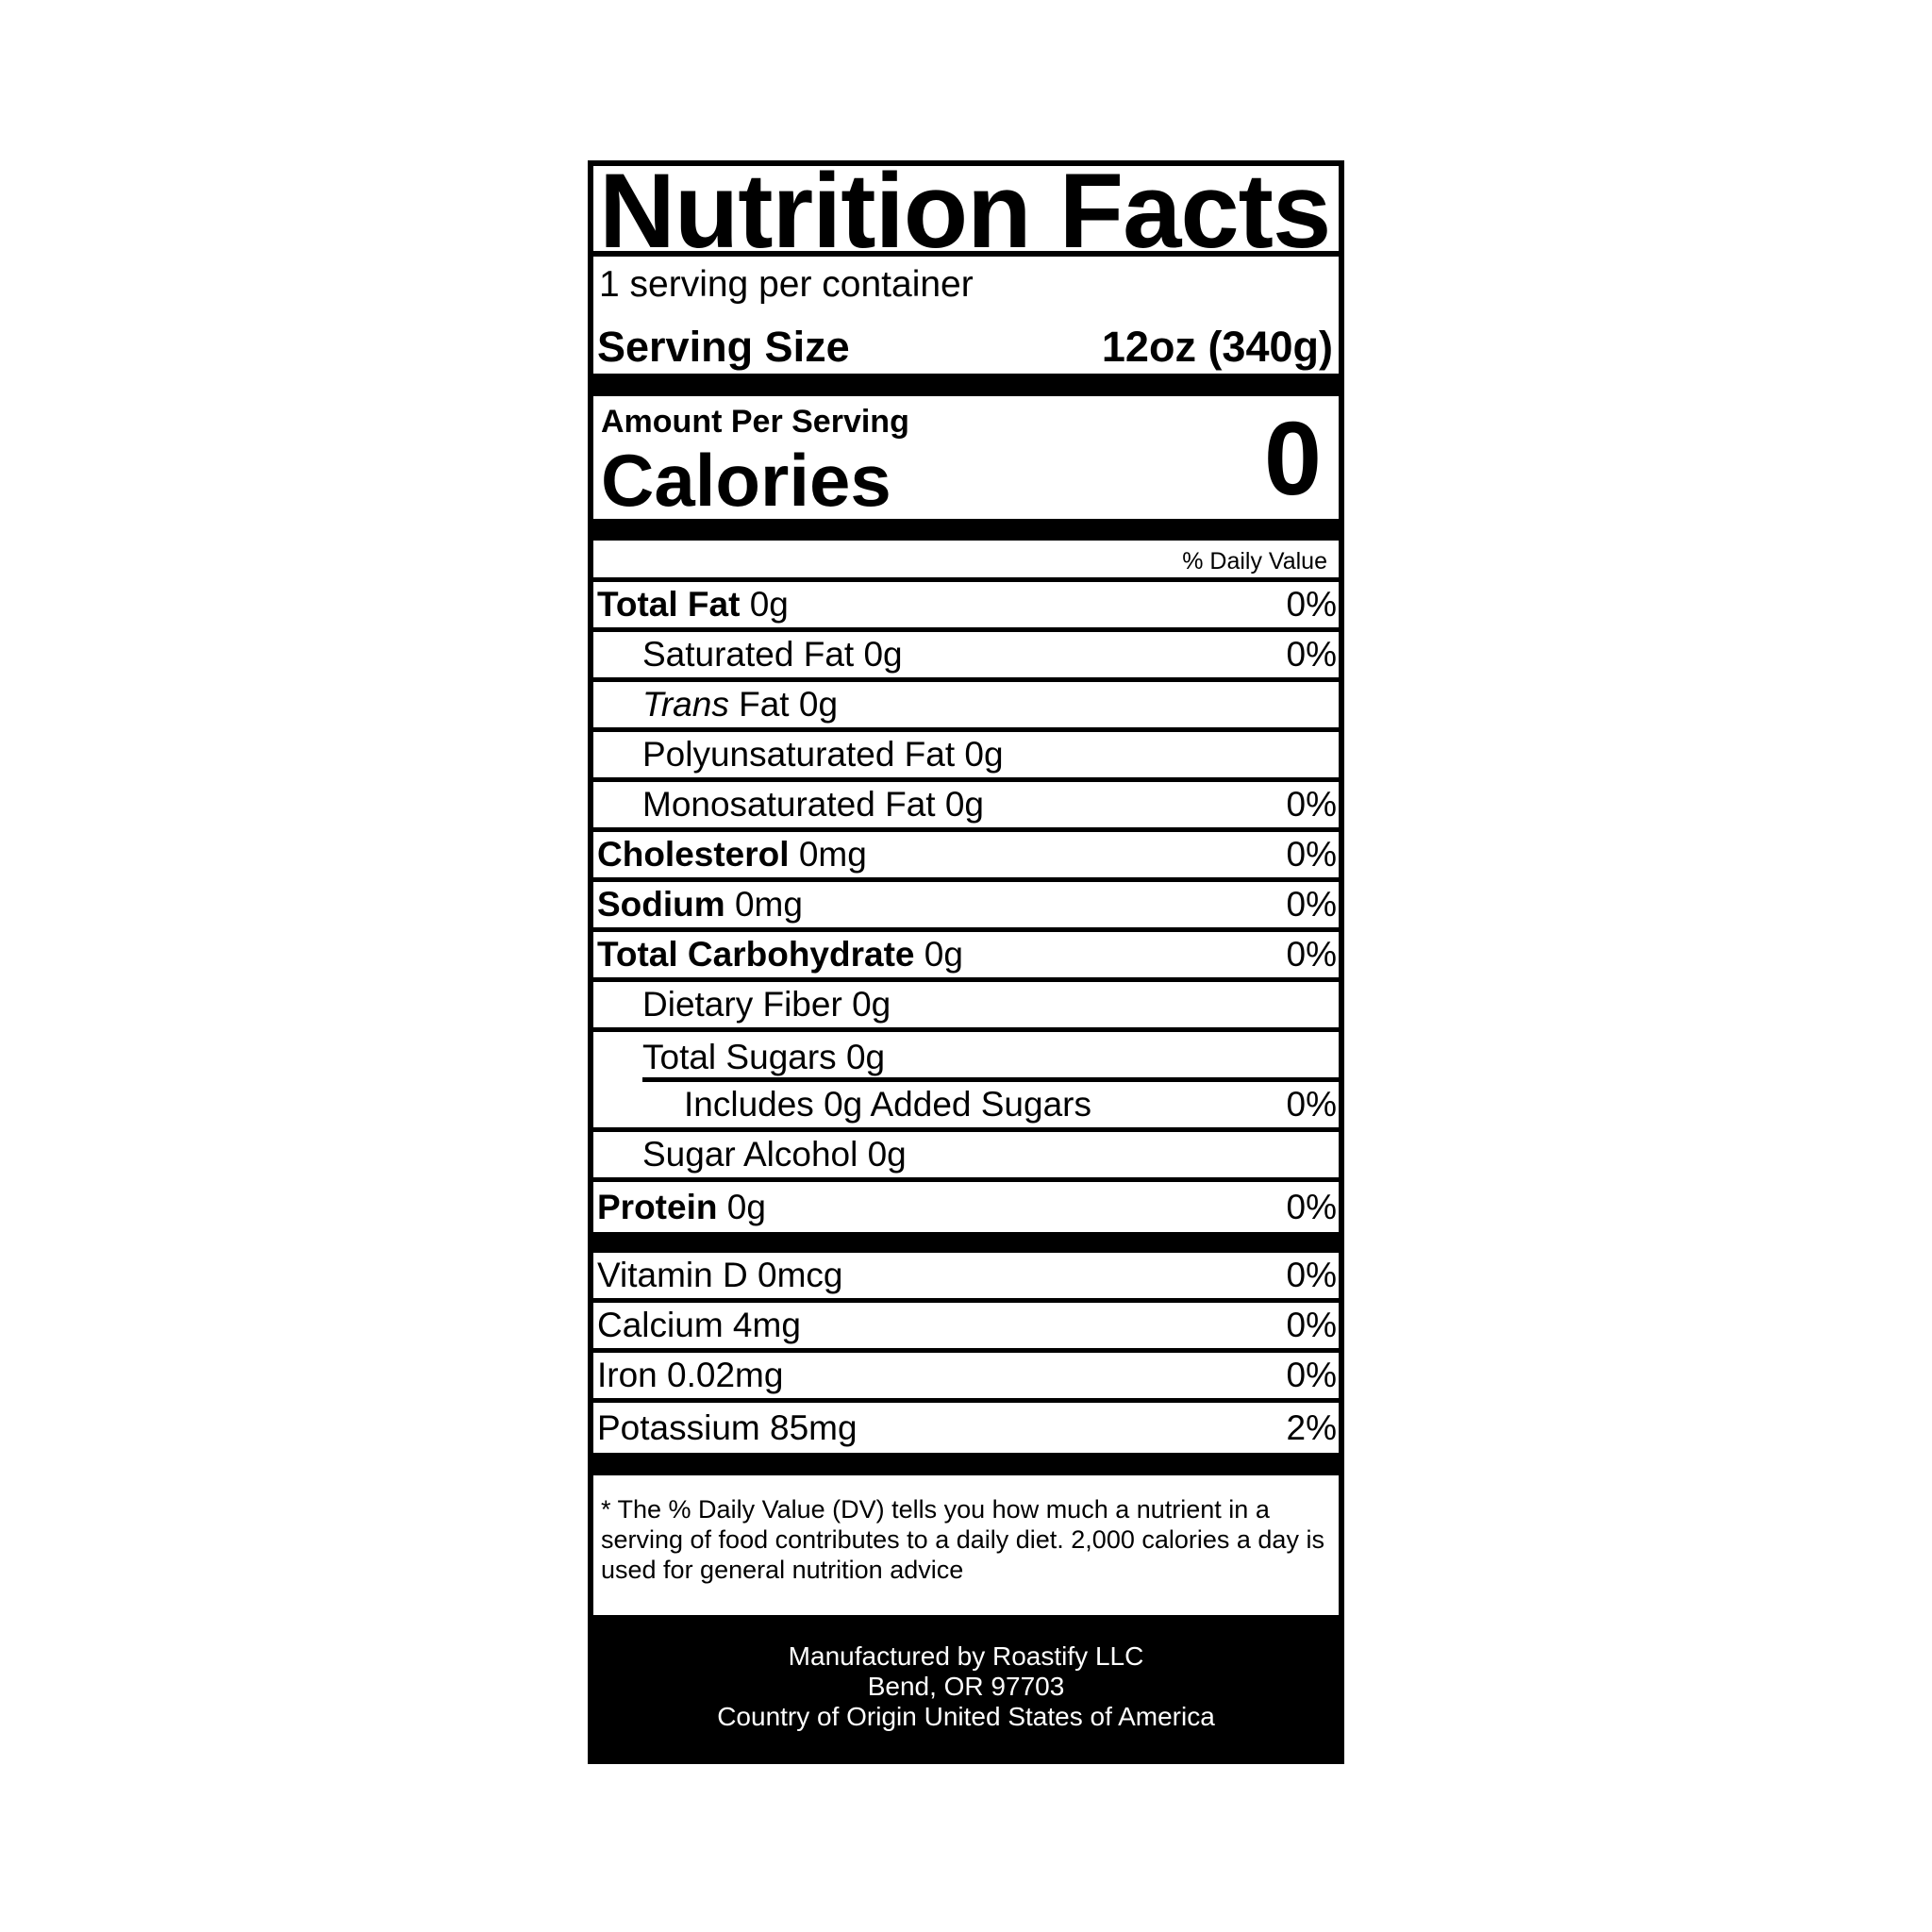 This screenshot has width=1932, height=1932. I want to click on nutrient-row: Polyunsaturated Fat 0g, so click(966, 757).